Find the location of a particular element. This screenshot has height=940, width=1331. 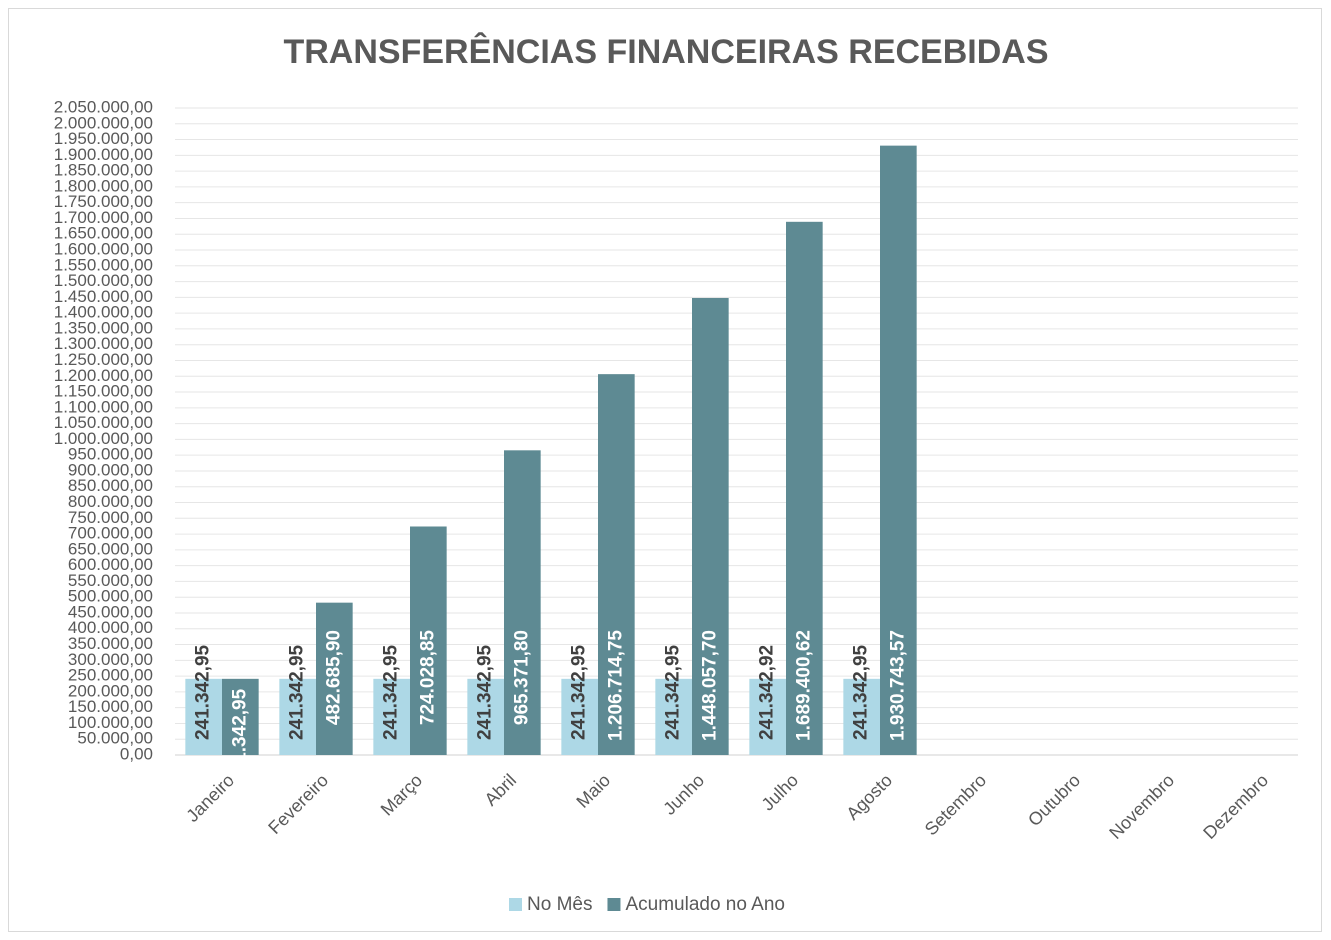

y-tick-label: 1.100.000,00 is located at coordinates (103, 406).